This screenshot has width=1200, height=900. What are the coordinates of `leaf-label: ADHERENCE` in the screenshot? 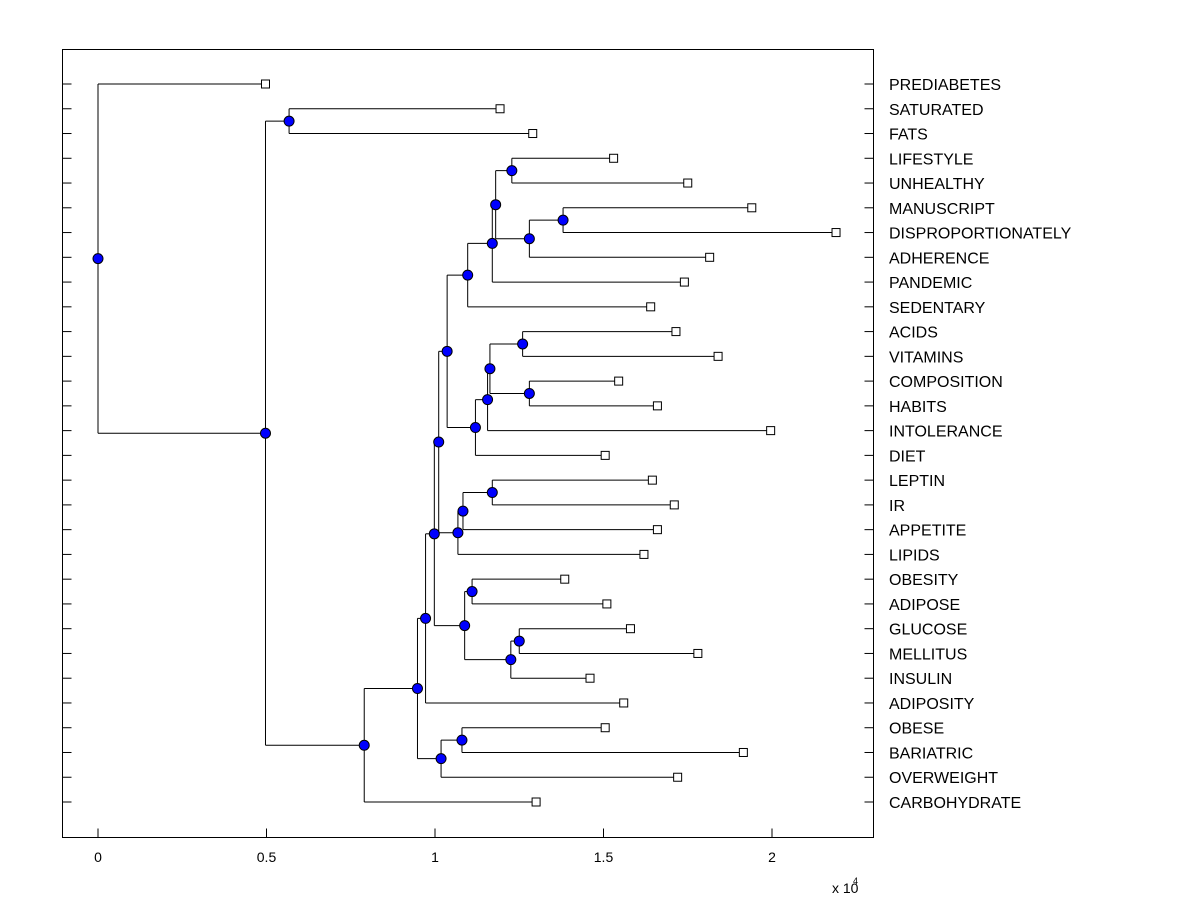 It's located at (939, 258).